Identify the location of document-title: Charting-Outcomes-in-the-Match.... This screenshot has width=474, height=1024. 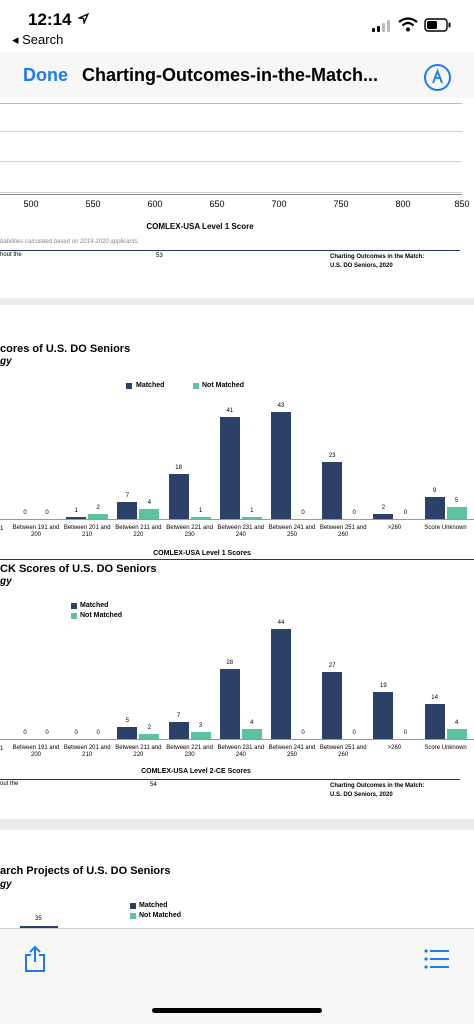
(230, 75).